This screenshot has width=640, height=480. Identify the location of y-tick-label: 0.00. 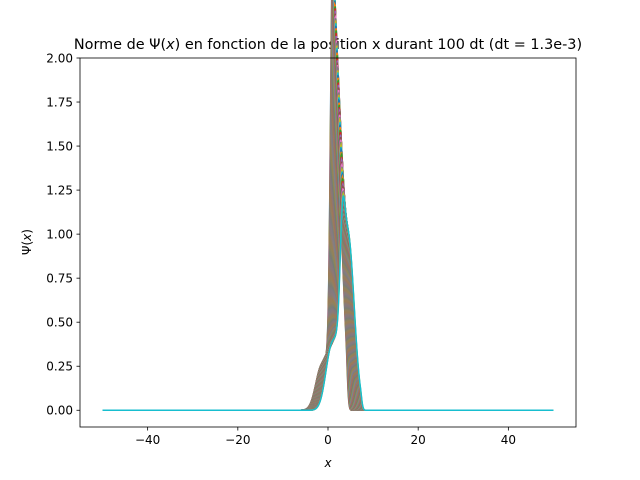
(59, 411).